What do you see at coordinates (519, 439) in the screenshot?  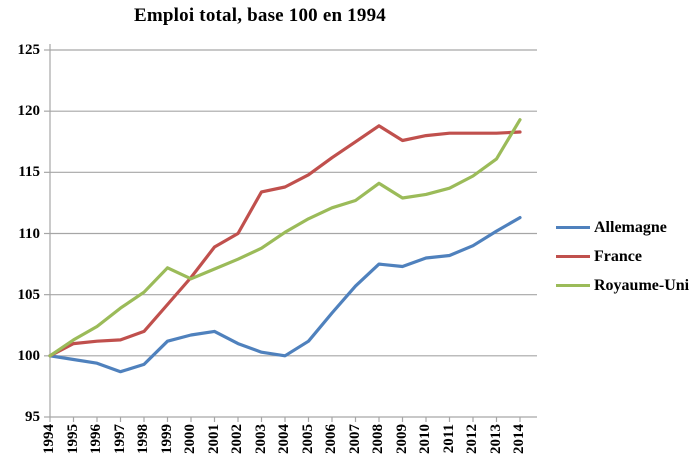 I see `x-axis-tick-label: 2014` at bounding box center [519, 439].